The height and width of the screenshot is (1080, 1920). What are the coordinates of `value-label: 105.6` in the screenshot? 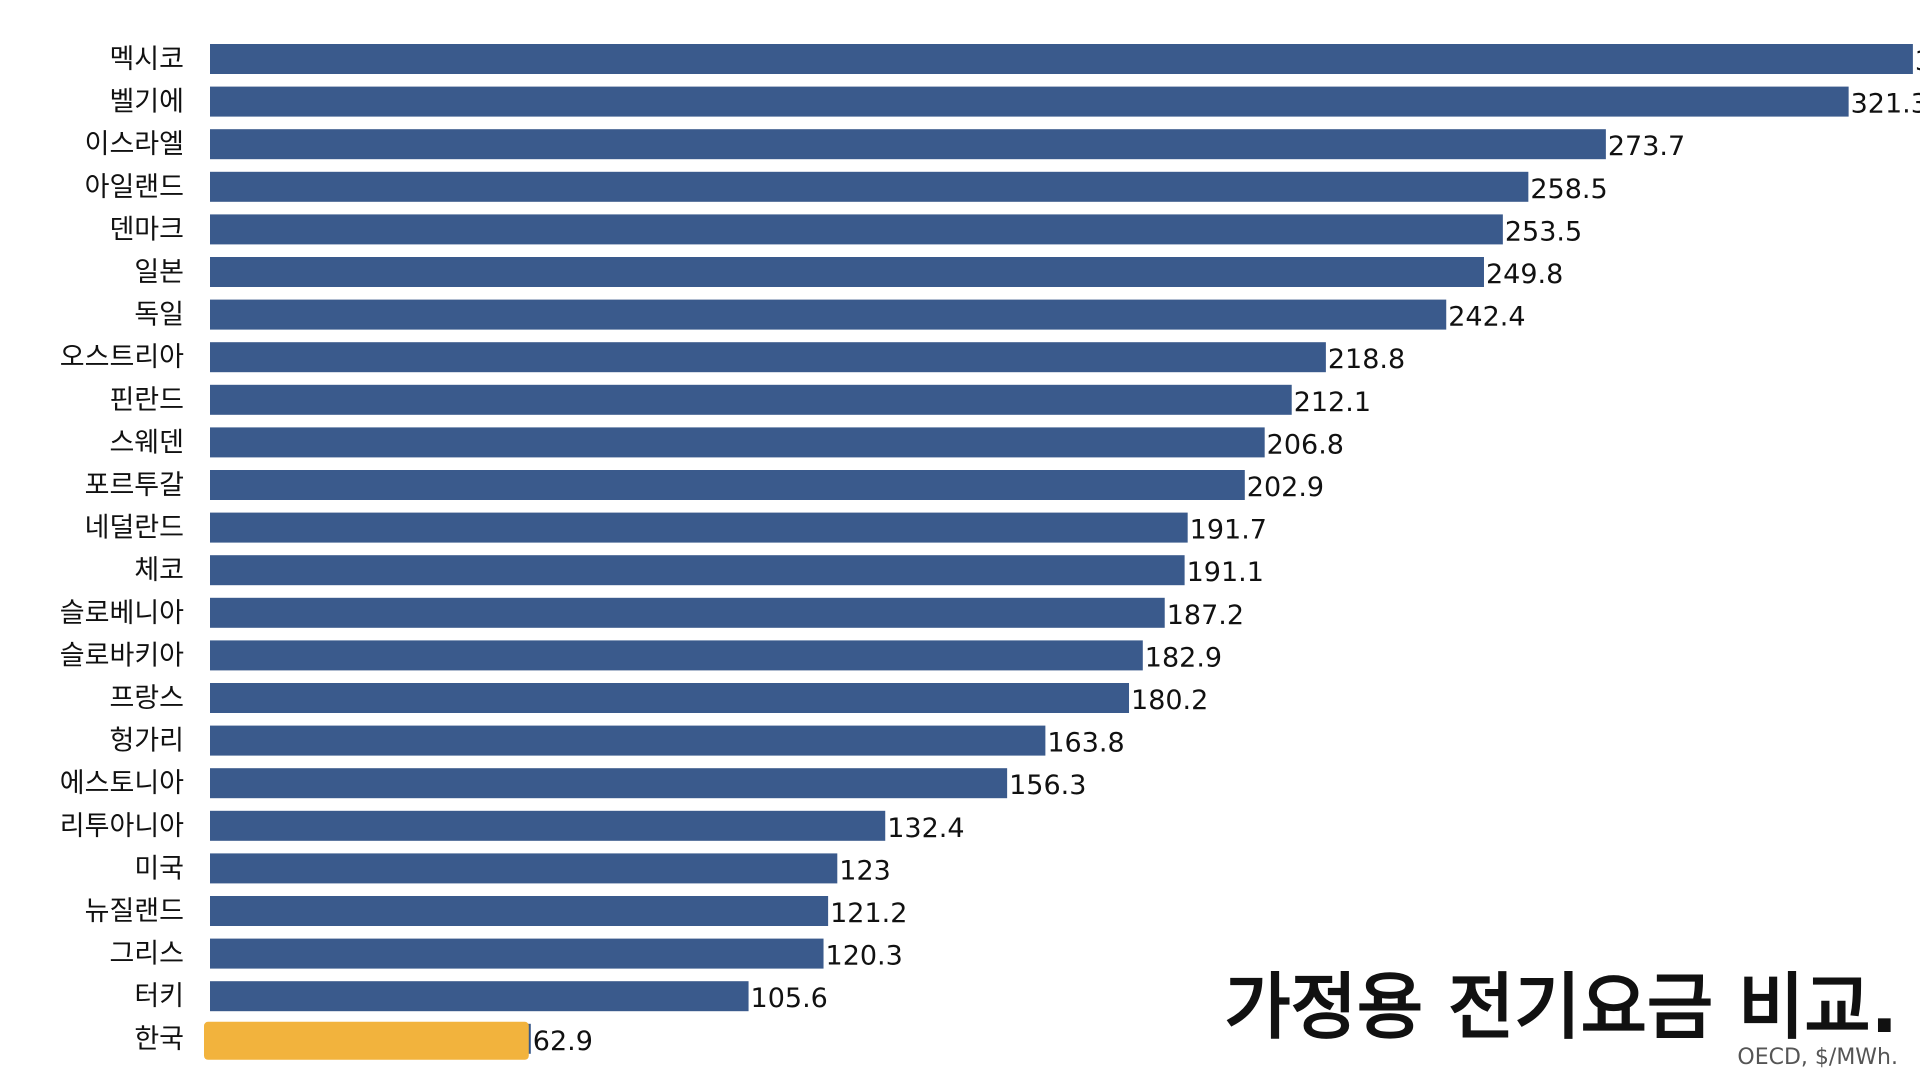 It's located at (789, 998).